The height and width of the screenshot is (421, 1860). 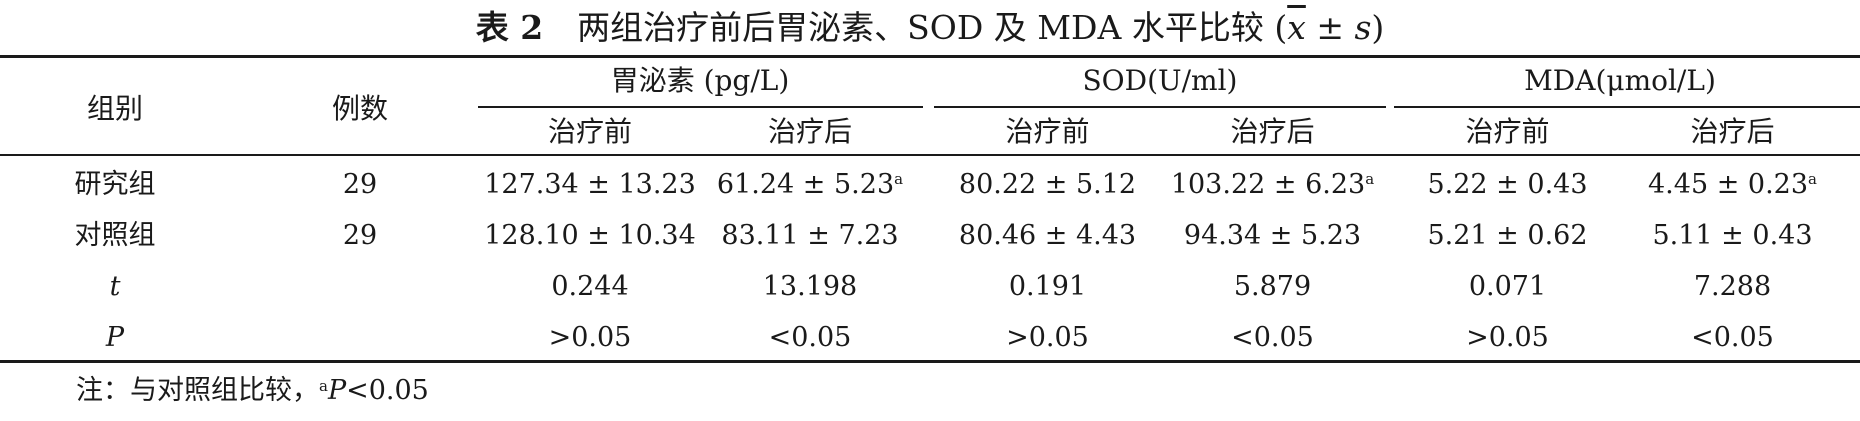 I want to click on caption-title: 两组治疗前后胃泌素、SOD 及 MDA 水平比较 (, so click(x=932, y=27).